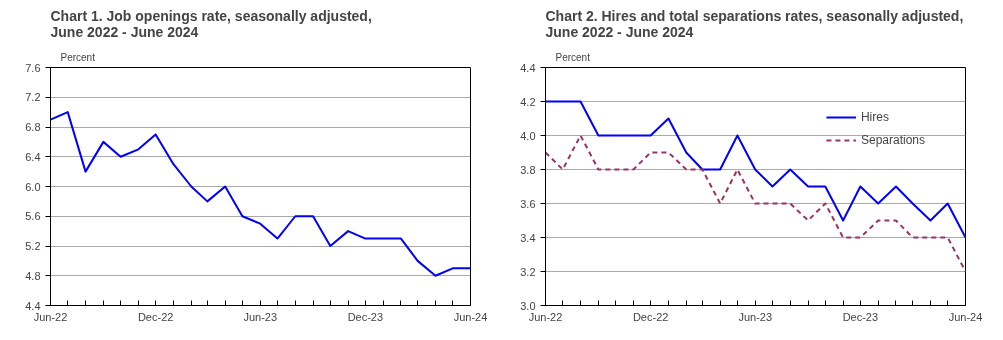 Image resolution: width=1003 pixels, height=340 pixels. I want to click on y-tick-label: 6.8, so click(33, 127).